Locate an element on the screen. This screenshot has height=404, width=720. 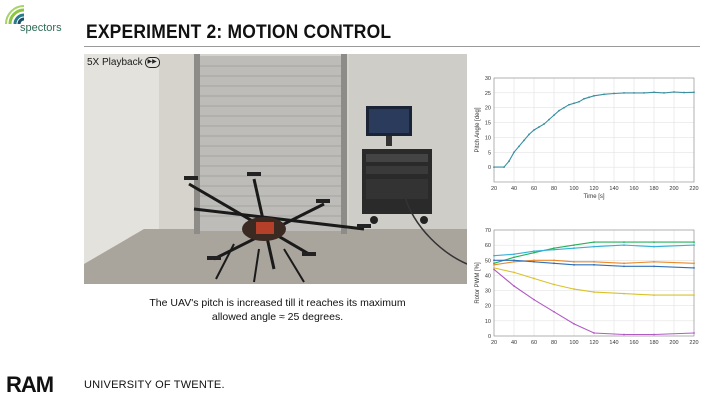
x-axis-label: Time [s] is located at coordinates (593, 197).